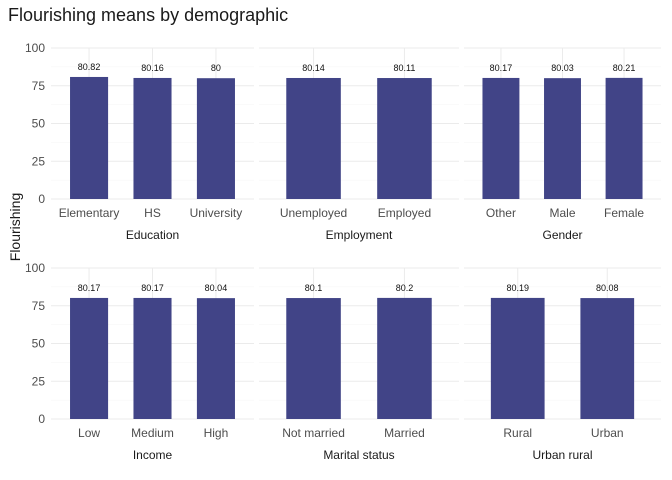 Image resolution: width=672 pixels, height=480 pixels. Describe the element at coordinates (624, 213) in the screenshot. I see `x-tick-label: Female` at that location.